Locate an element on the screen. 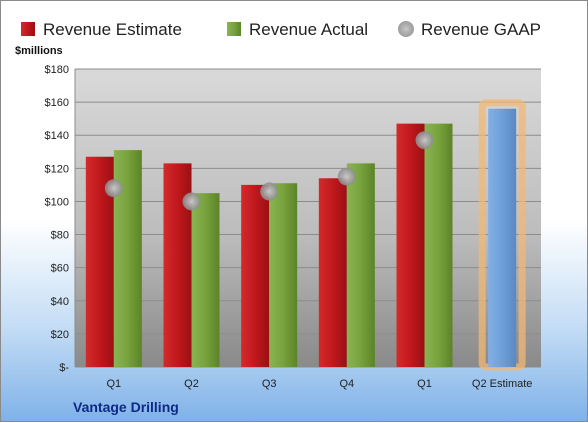 The height and width of the screenshot is (423, 588). y-tick-label: $180 is located at coordinates (57, 70).